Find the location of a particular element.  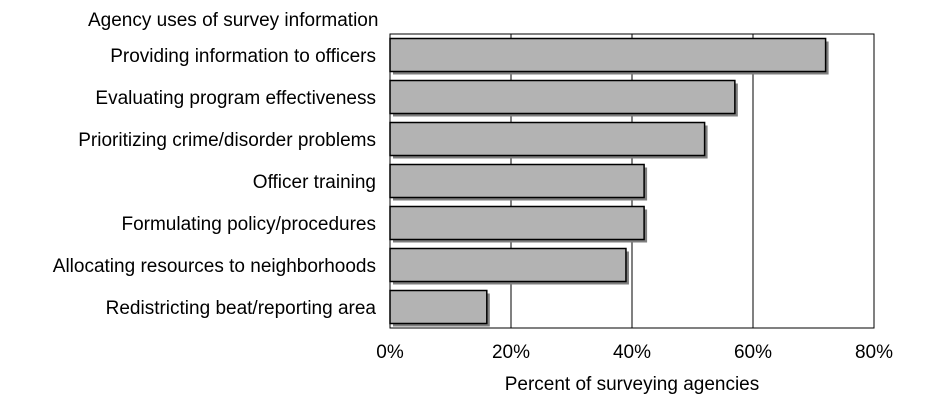

x-tick-labels: 0% 20% 40% 60% 80% is located at coordinates (634, 352).